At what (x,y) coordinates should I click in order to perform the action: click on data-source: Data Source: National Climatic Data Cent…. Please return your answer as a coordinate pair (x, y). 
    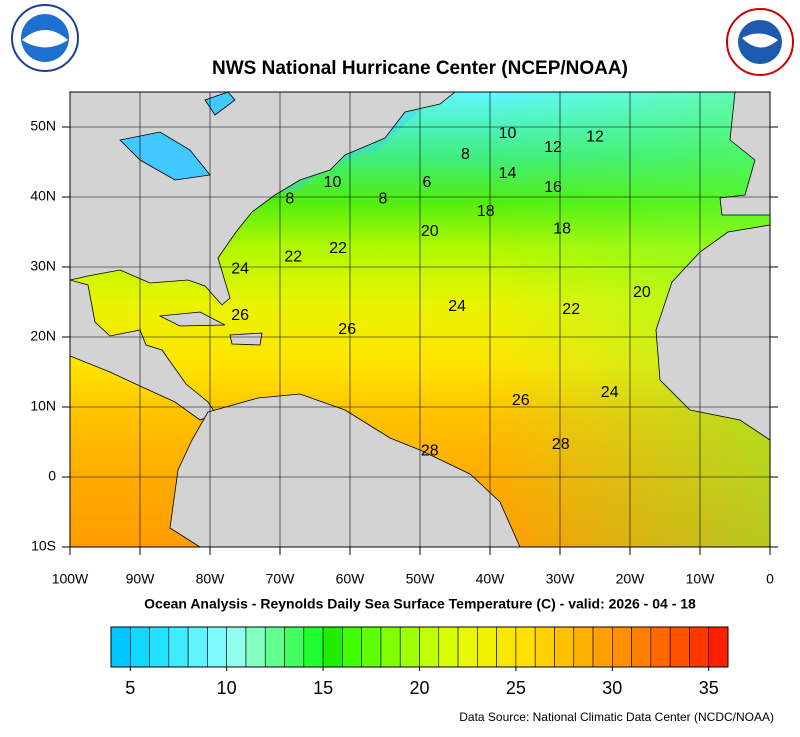
    Looking at the image, I should click on (616, 717).